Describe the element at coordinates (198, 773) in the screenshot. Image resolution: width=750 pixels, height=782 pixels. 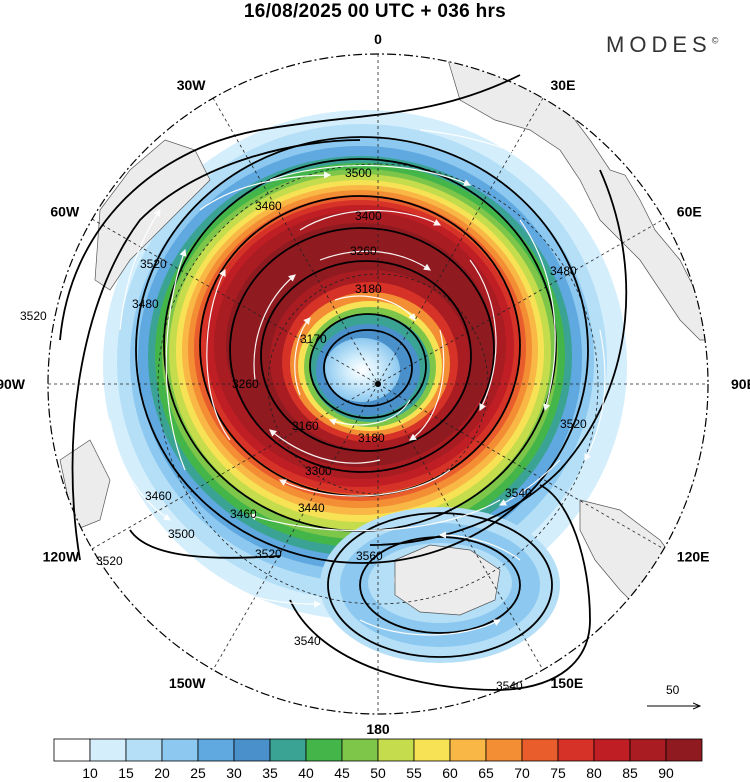
I see `colorbar-tick-label: 25` at that location.